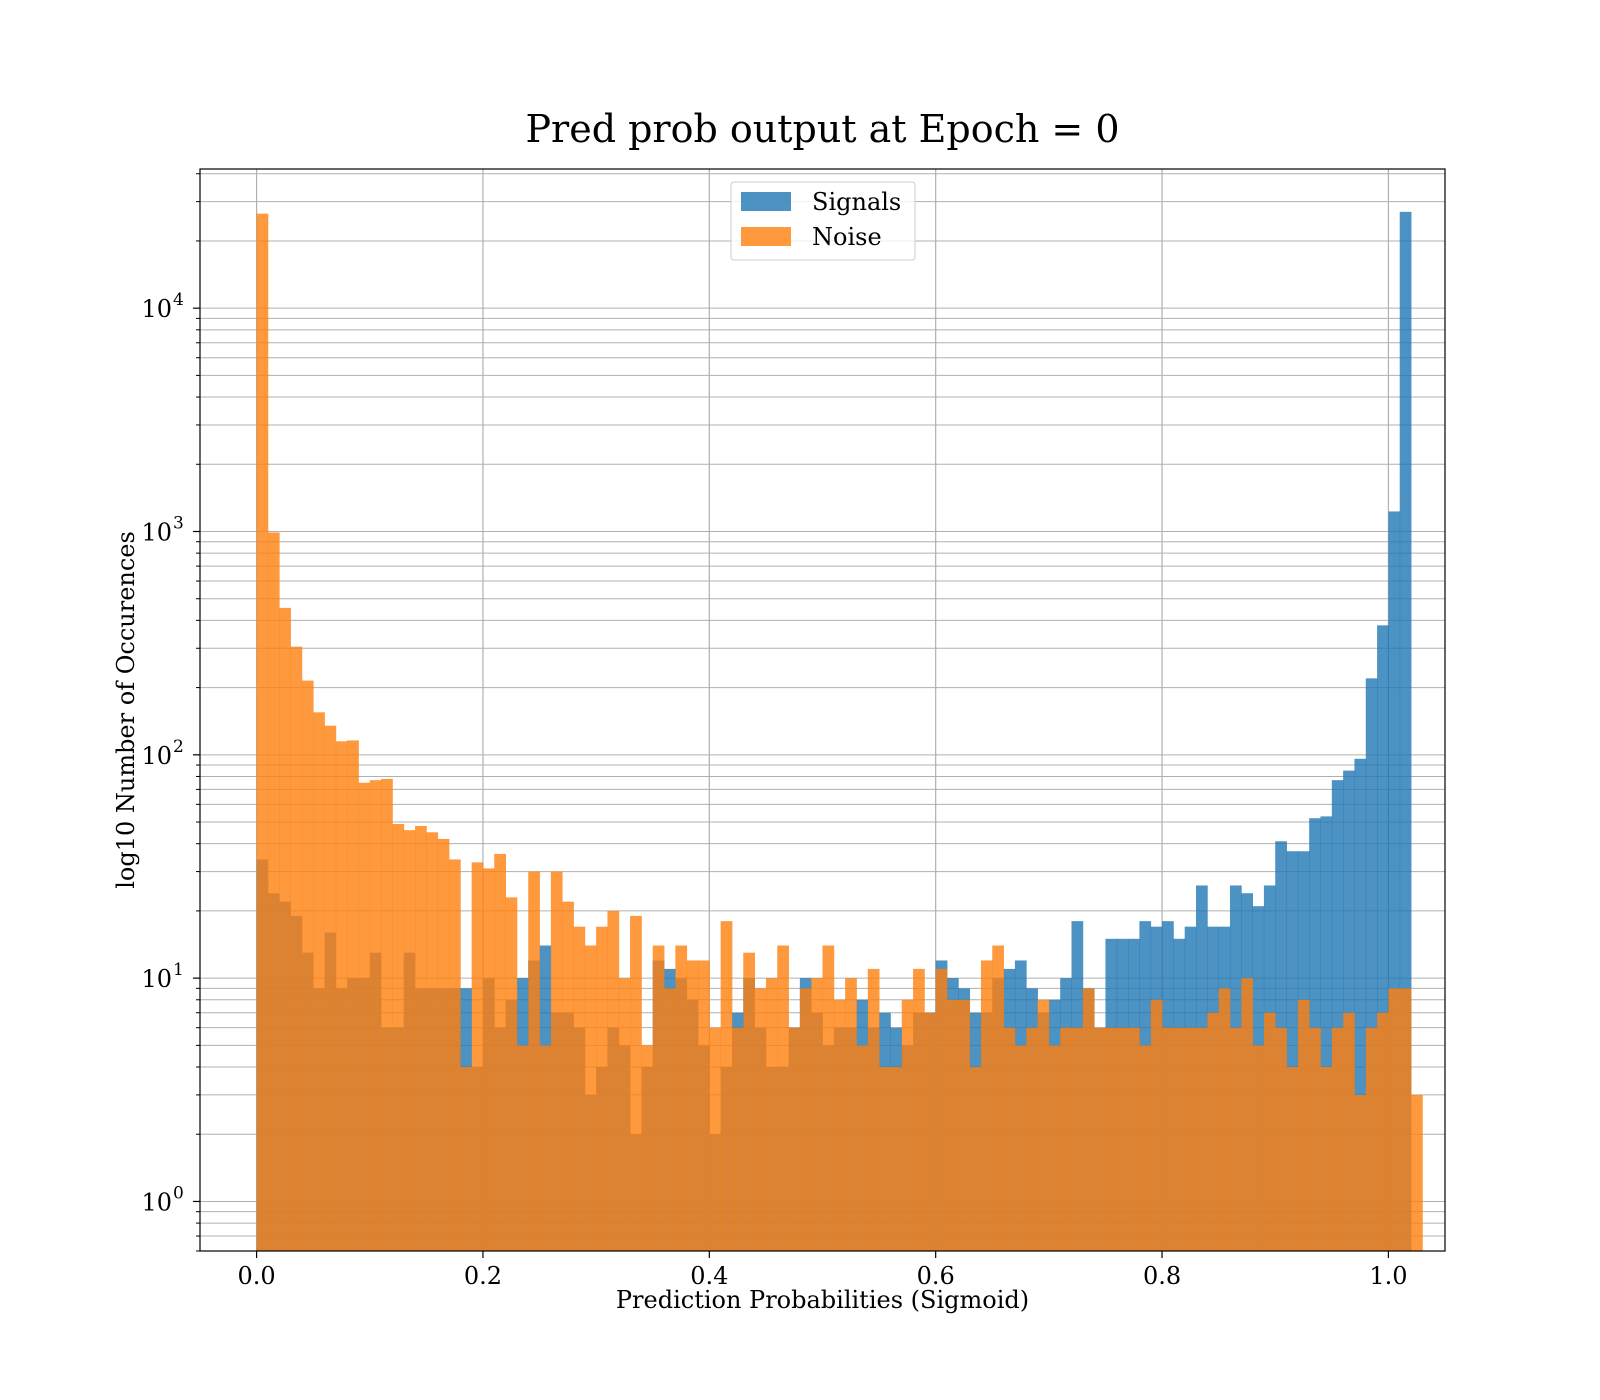  Describe the element at coordinates (822, 129) in the screenshot. I see `chart-title: Pred prob output at Epoch = 0` at that location.